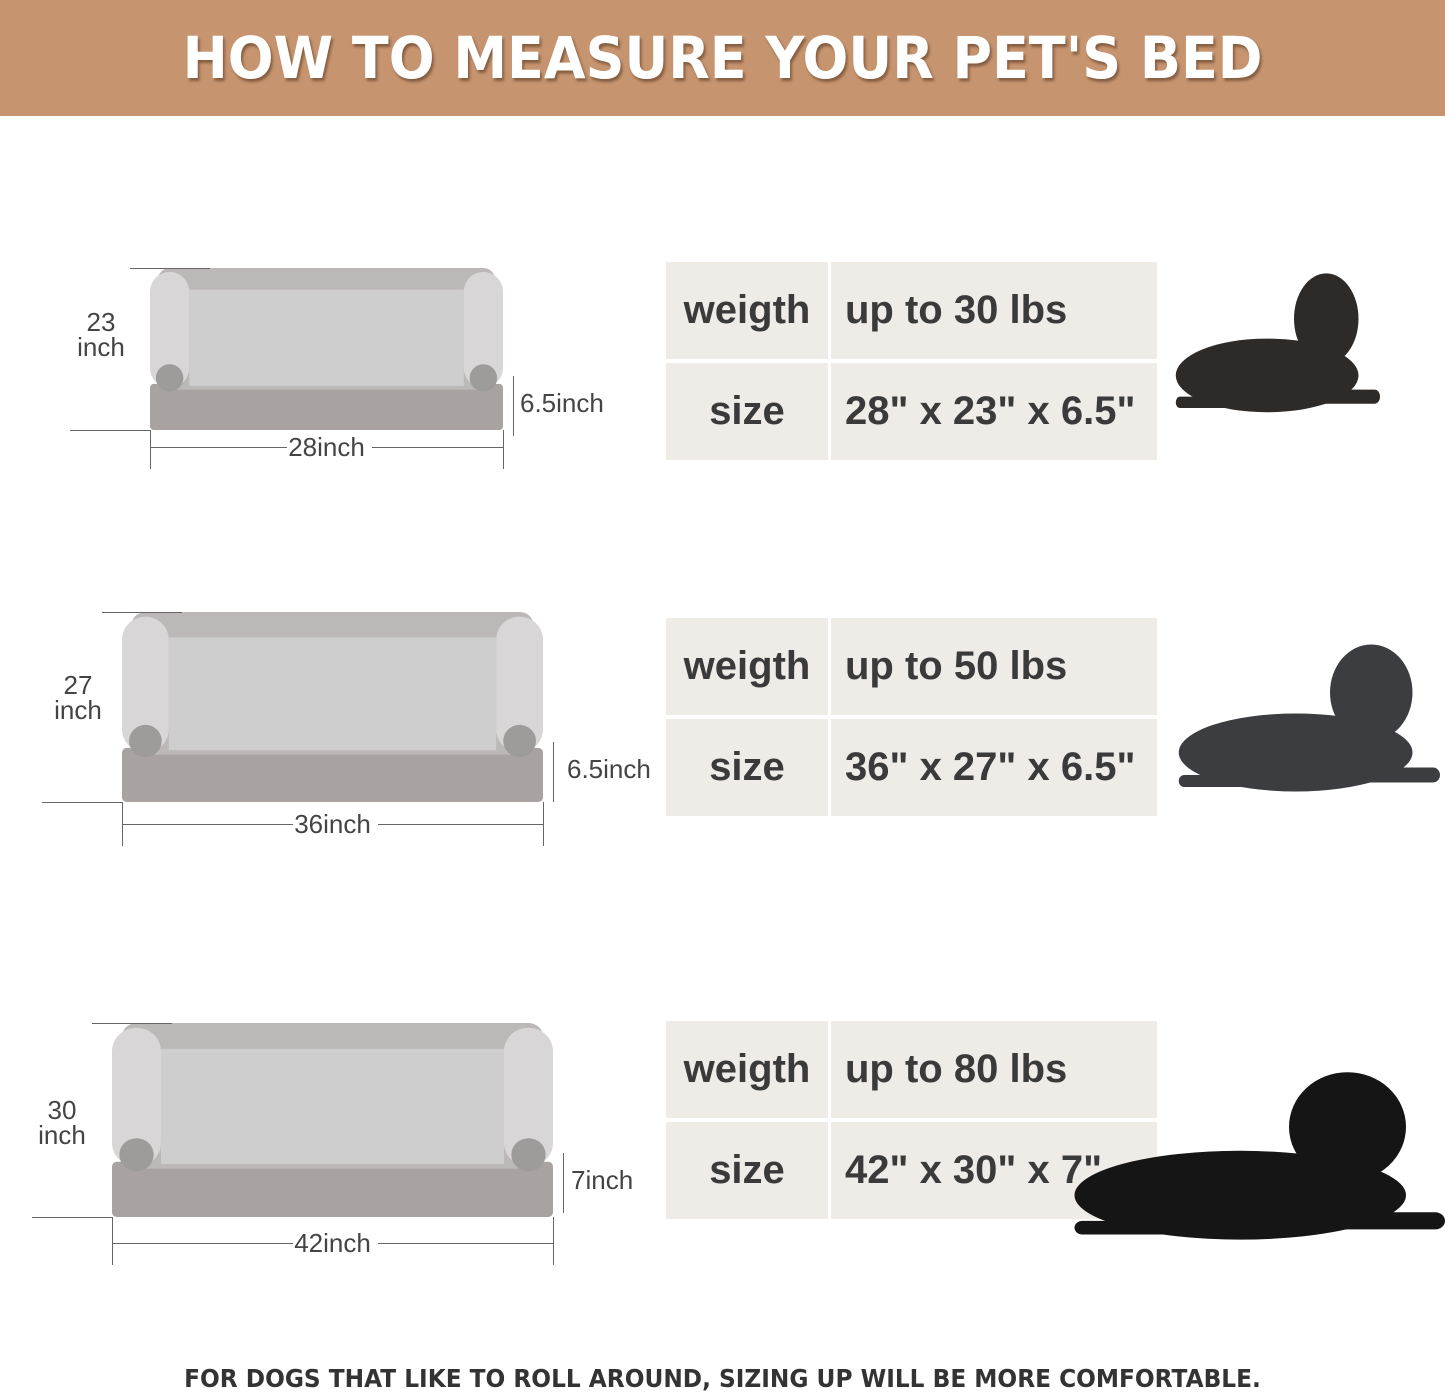 Image resolution: width=1445 pixels, height=1398 pixels. I want to click on width-label: 28inch, so click(326, 447).